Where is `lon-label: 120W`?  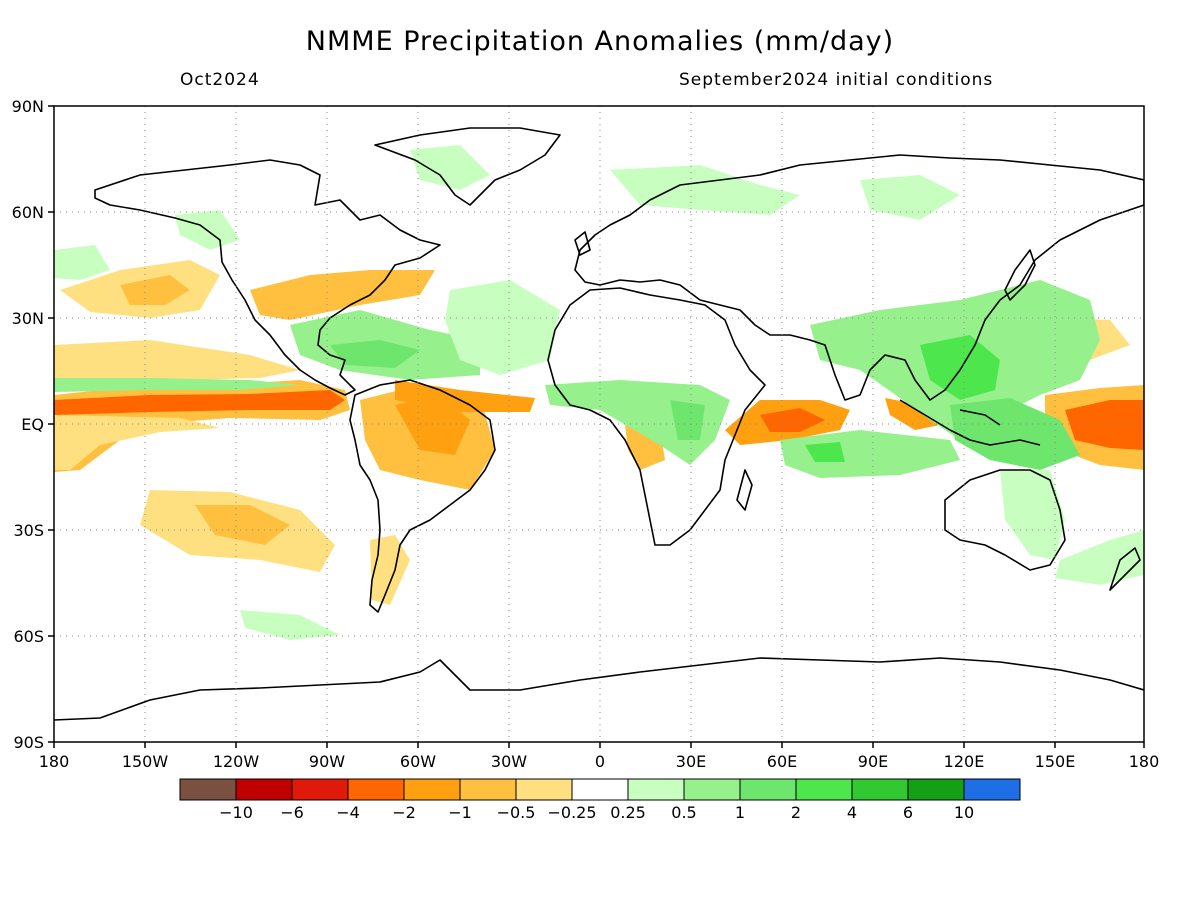 lon-label: 120W is located at coordinates (236, 761).